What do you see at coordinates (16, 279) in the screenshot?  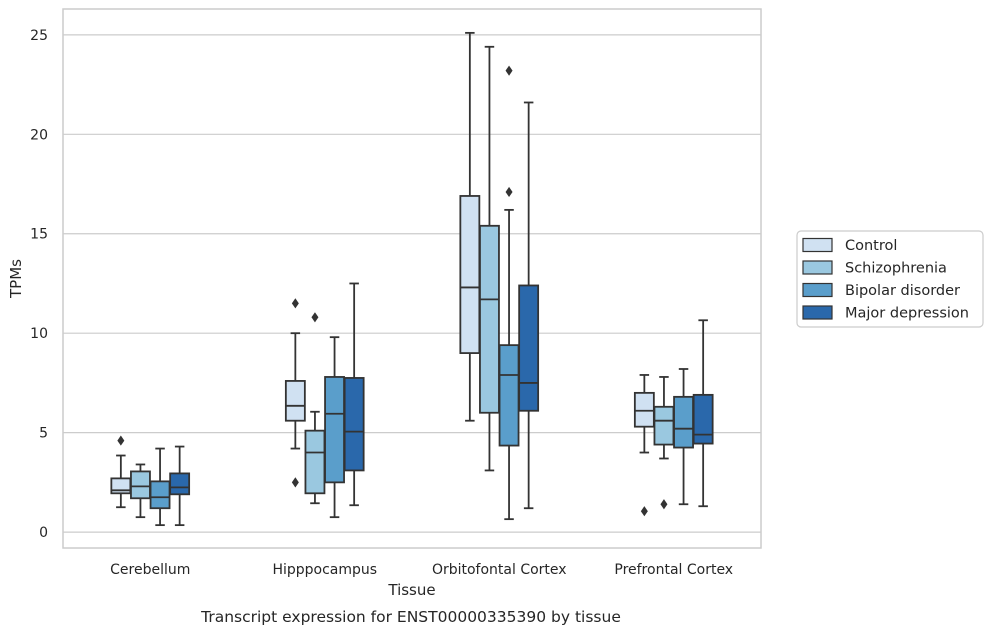 I see `y-axis-label: TPMs` at bounding box center [16, 279].